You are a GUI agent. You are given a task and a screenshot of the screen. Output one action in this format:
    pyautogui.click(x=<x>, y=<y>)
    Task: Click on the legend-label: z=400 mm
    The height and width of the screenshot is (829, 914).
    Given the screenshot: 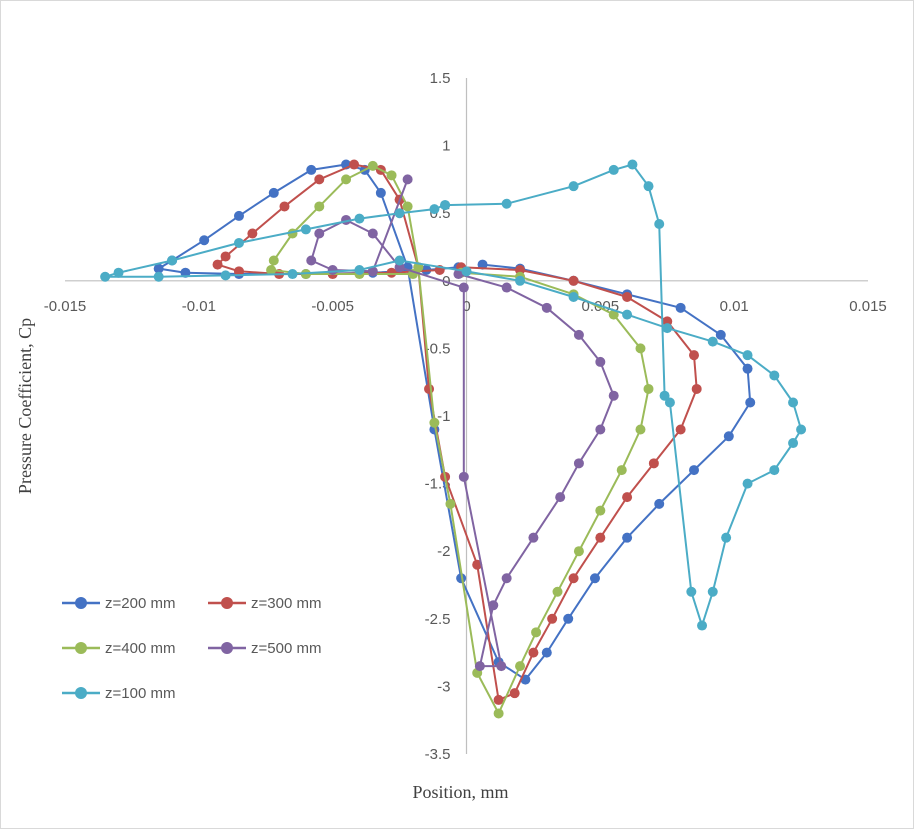 What is the action you would take?
    pyautogui.click(x=140, y=648)
    